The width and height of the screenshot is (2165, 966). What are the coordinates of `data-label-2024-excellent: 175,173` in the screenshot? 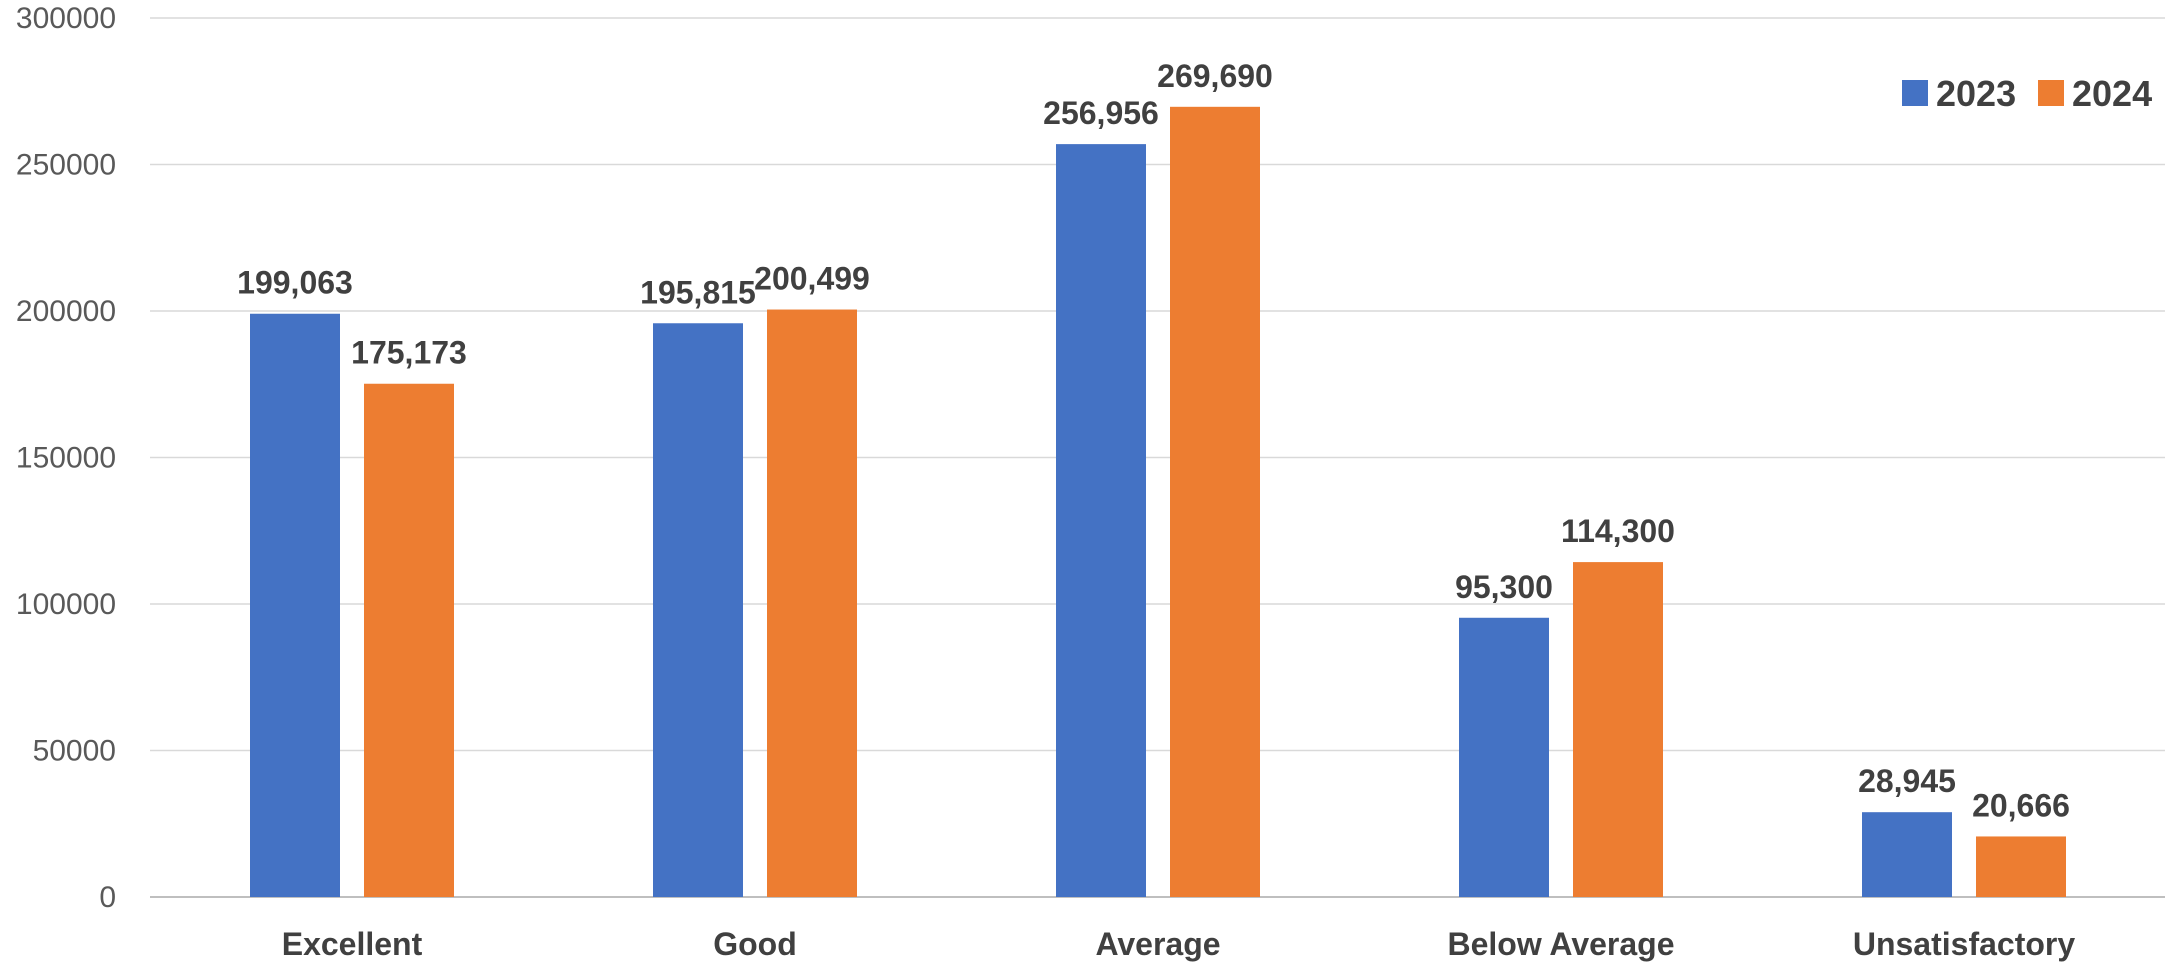 It's located at (409, 353).